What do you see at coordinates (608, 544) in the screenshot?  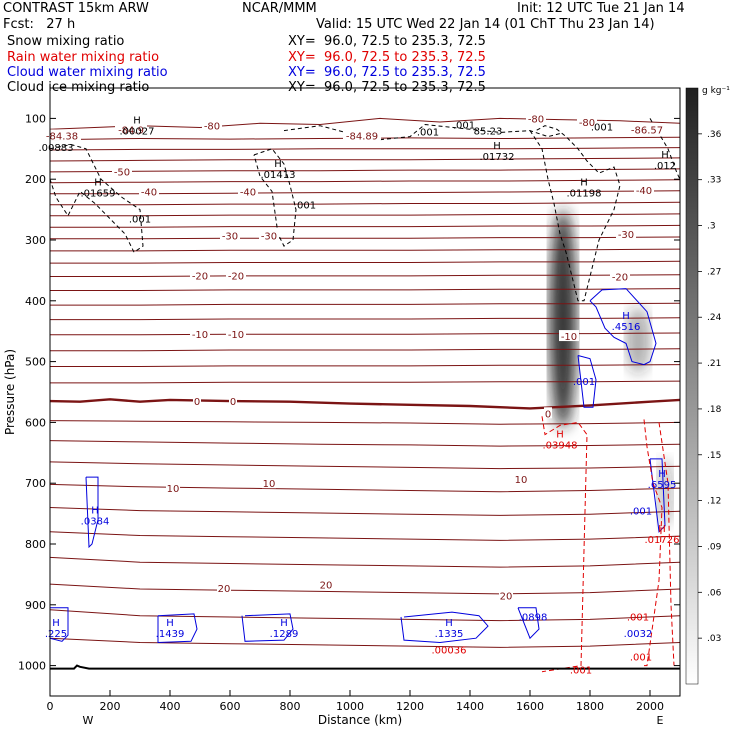 I see `rain-water-contours` at bounding box center [608, 544].